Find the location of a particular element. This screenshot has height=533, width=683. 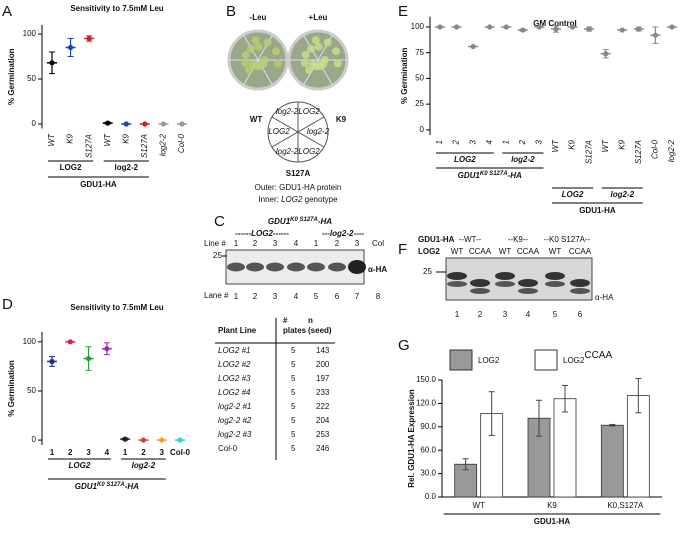

lane-number: 8 is located at coordinates (378, 296).